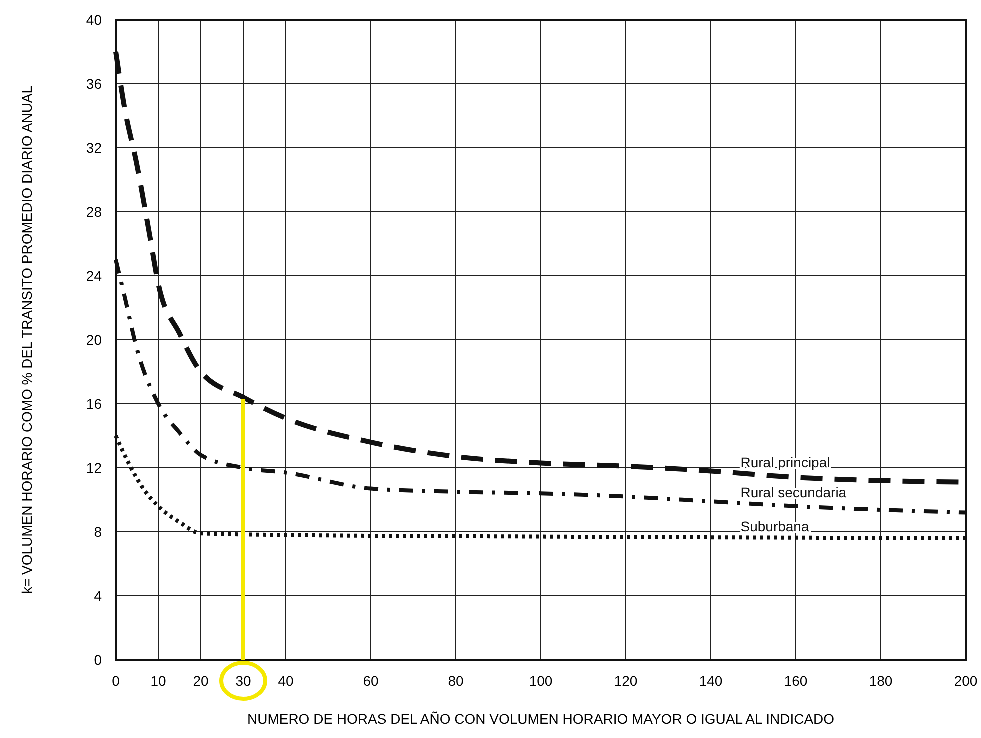 The image size is (981, 738). What do you see at coordinates (541, 719) in the screenshot?
I see `x-axis-title: NUMERO DE HORAS DEL AÑO CON VOLUMEN HORARIO MAYOR O IGUAL AL INDICADO` at bounding box center [541, 719].